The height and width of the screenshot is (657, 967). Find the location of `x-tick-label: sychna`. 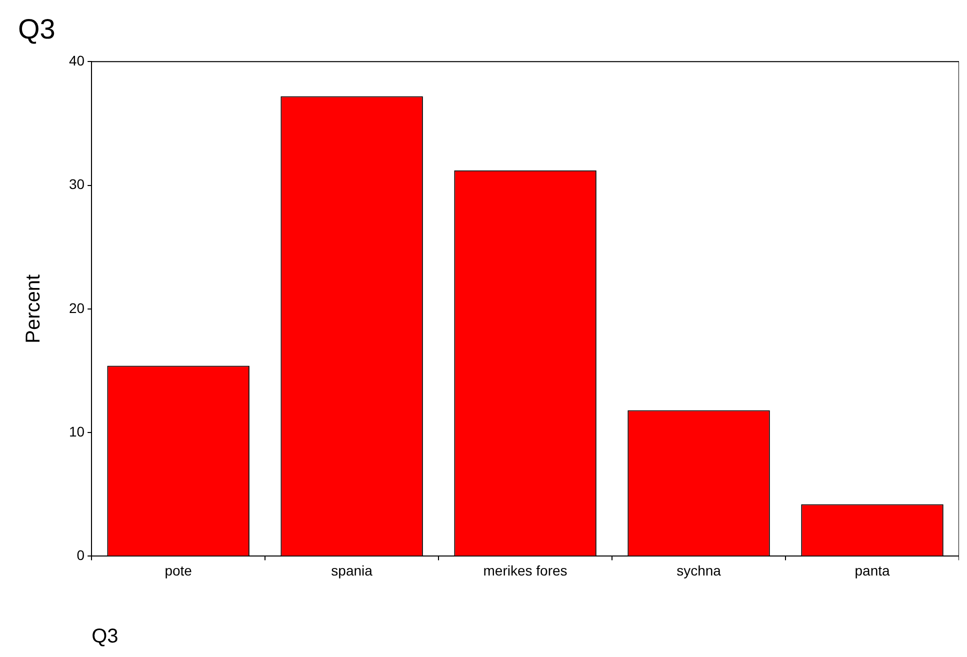

x-tick-label: sychna is located at coordinates (699, 570).